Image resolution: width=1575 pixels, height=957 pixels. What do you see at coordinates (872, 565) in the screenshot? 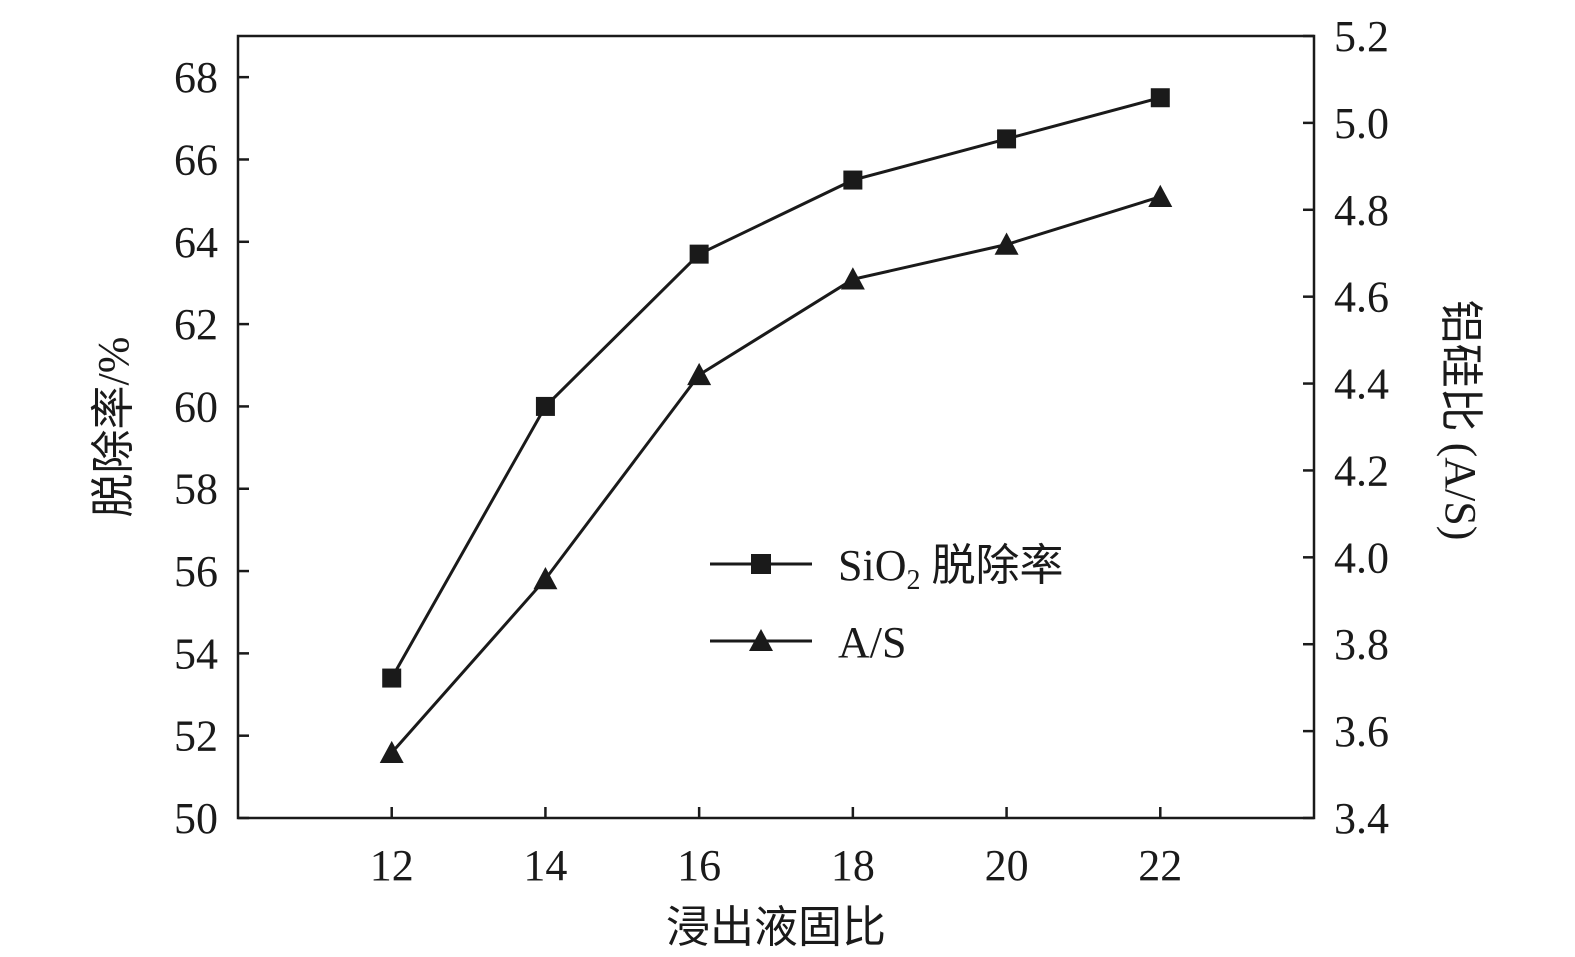
I see `legend-label-sio2-main: SiO` at bounding box center [872, 565].